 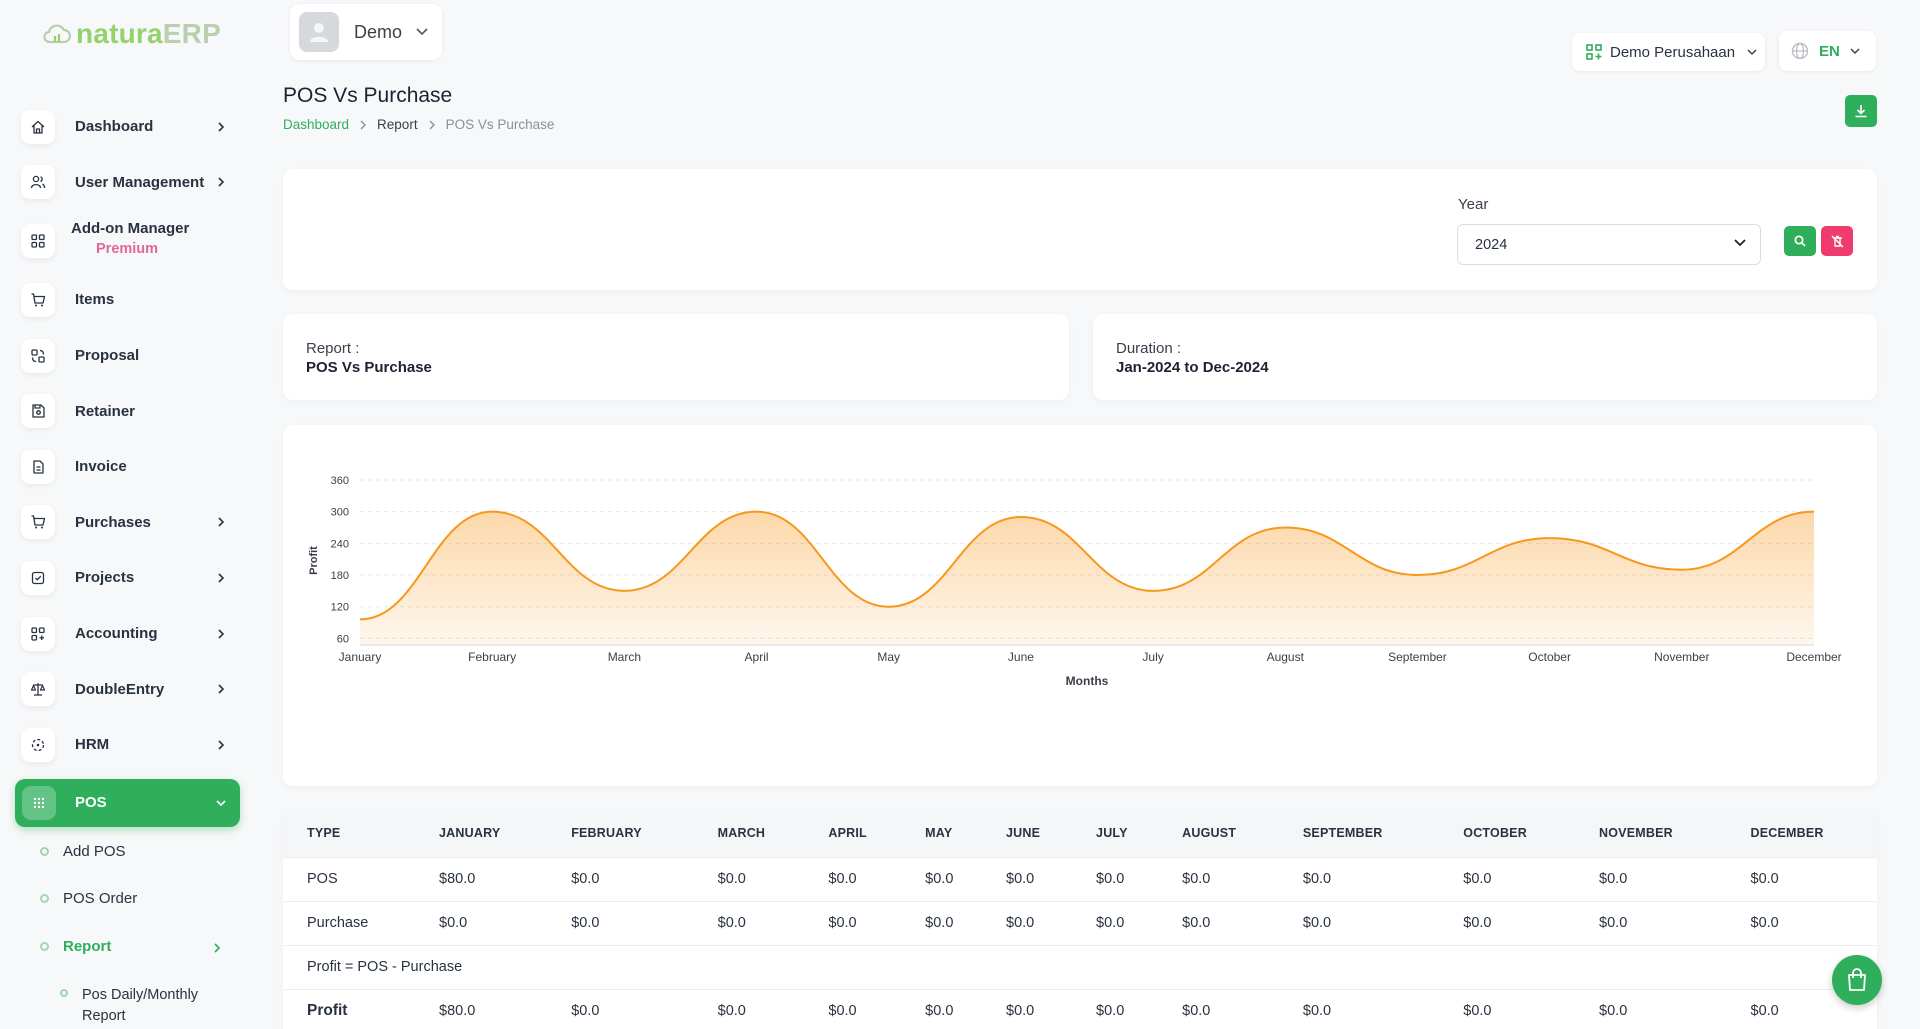 What do you see at coordinates (127, 467) in the screenshot?
I see `sidebar-item-invoice: Invoice` at bounding box center [127, 467].